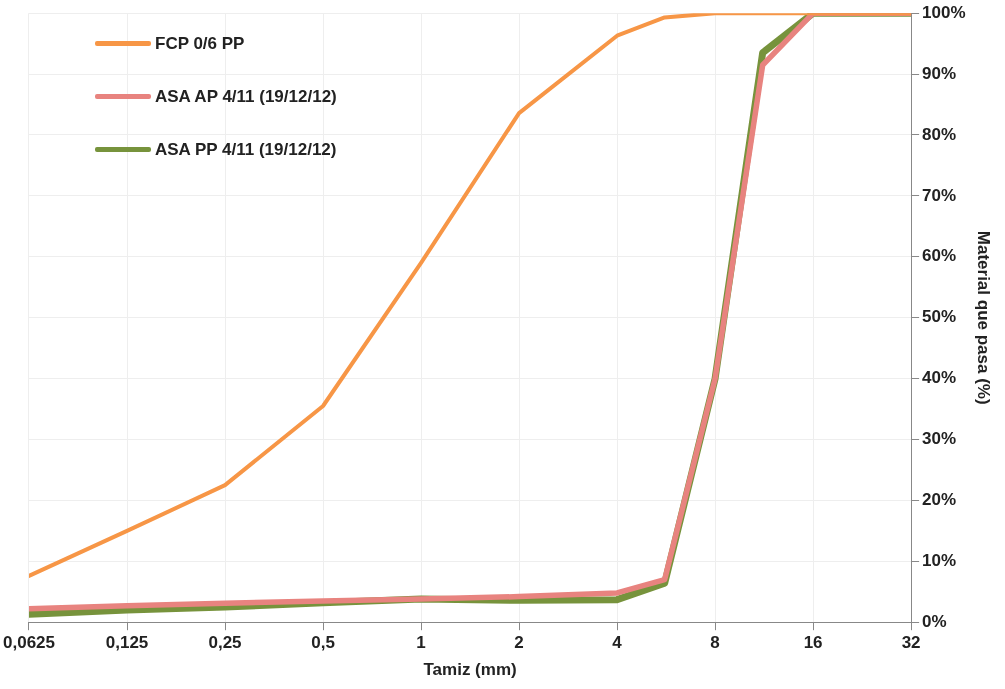  I want to click on x-tick-label: 0,125, so click(127, 643).